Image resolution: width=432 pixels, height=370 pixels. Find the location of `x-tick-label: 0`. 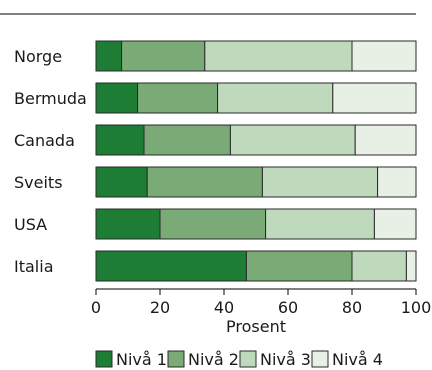

x-tick-label: 0 is located at coordinates (96, 307).